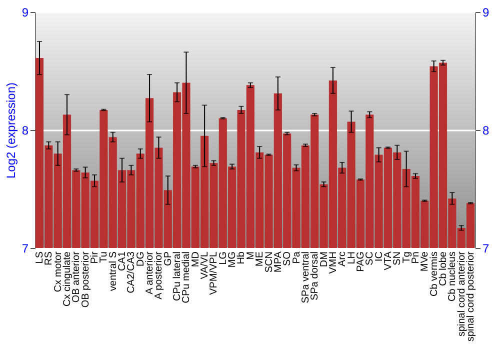  I want to click on x-tick-label: SN, so click(398, 259).